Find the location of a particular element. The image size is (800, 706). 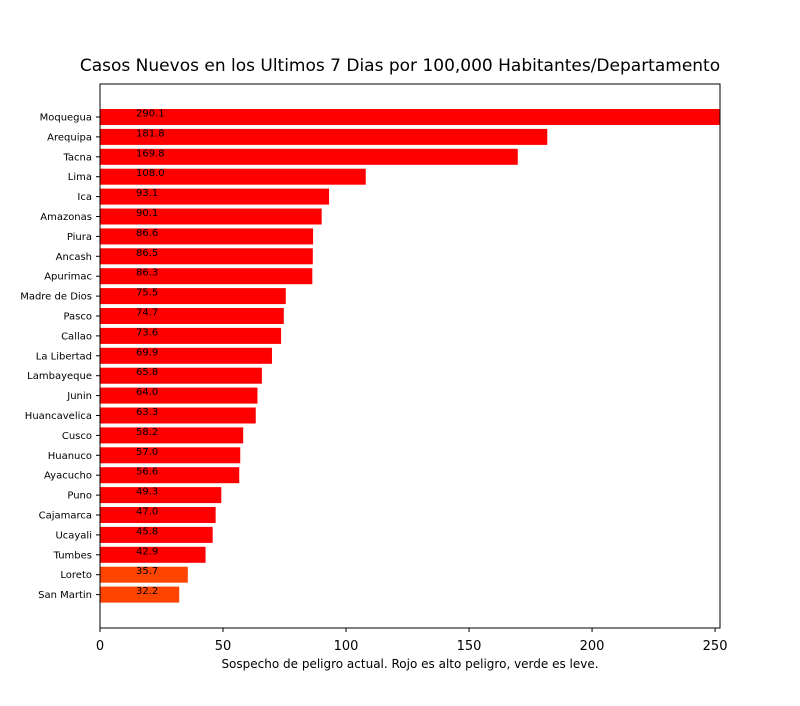

bar-ucayali is located at coordinates (156, 534).